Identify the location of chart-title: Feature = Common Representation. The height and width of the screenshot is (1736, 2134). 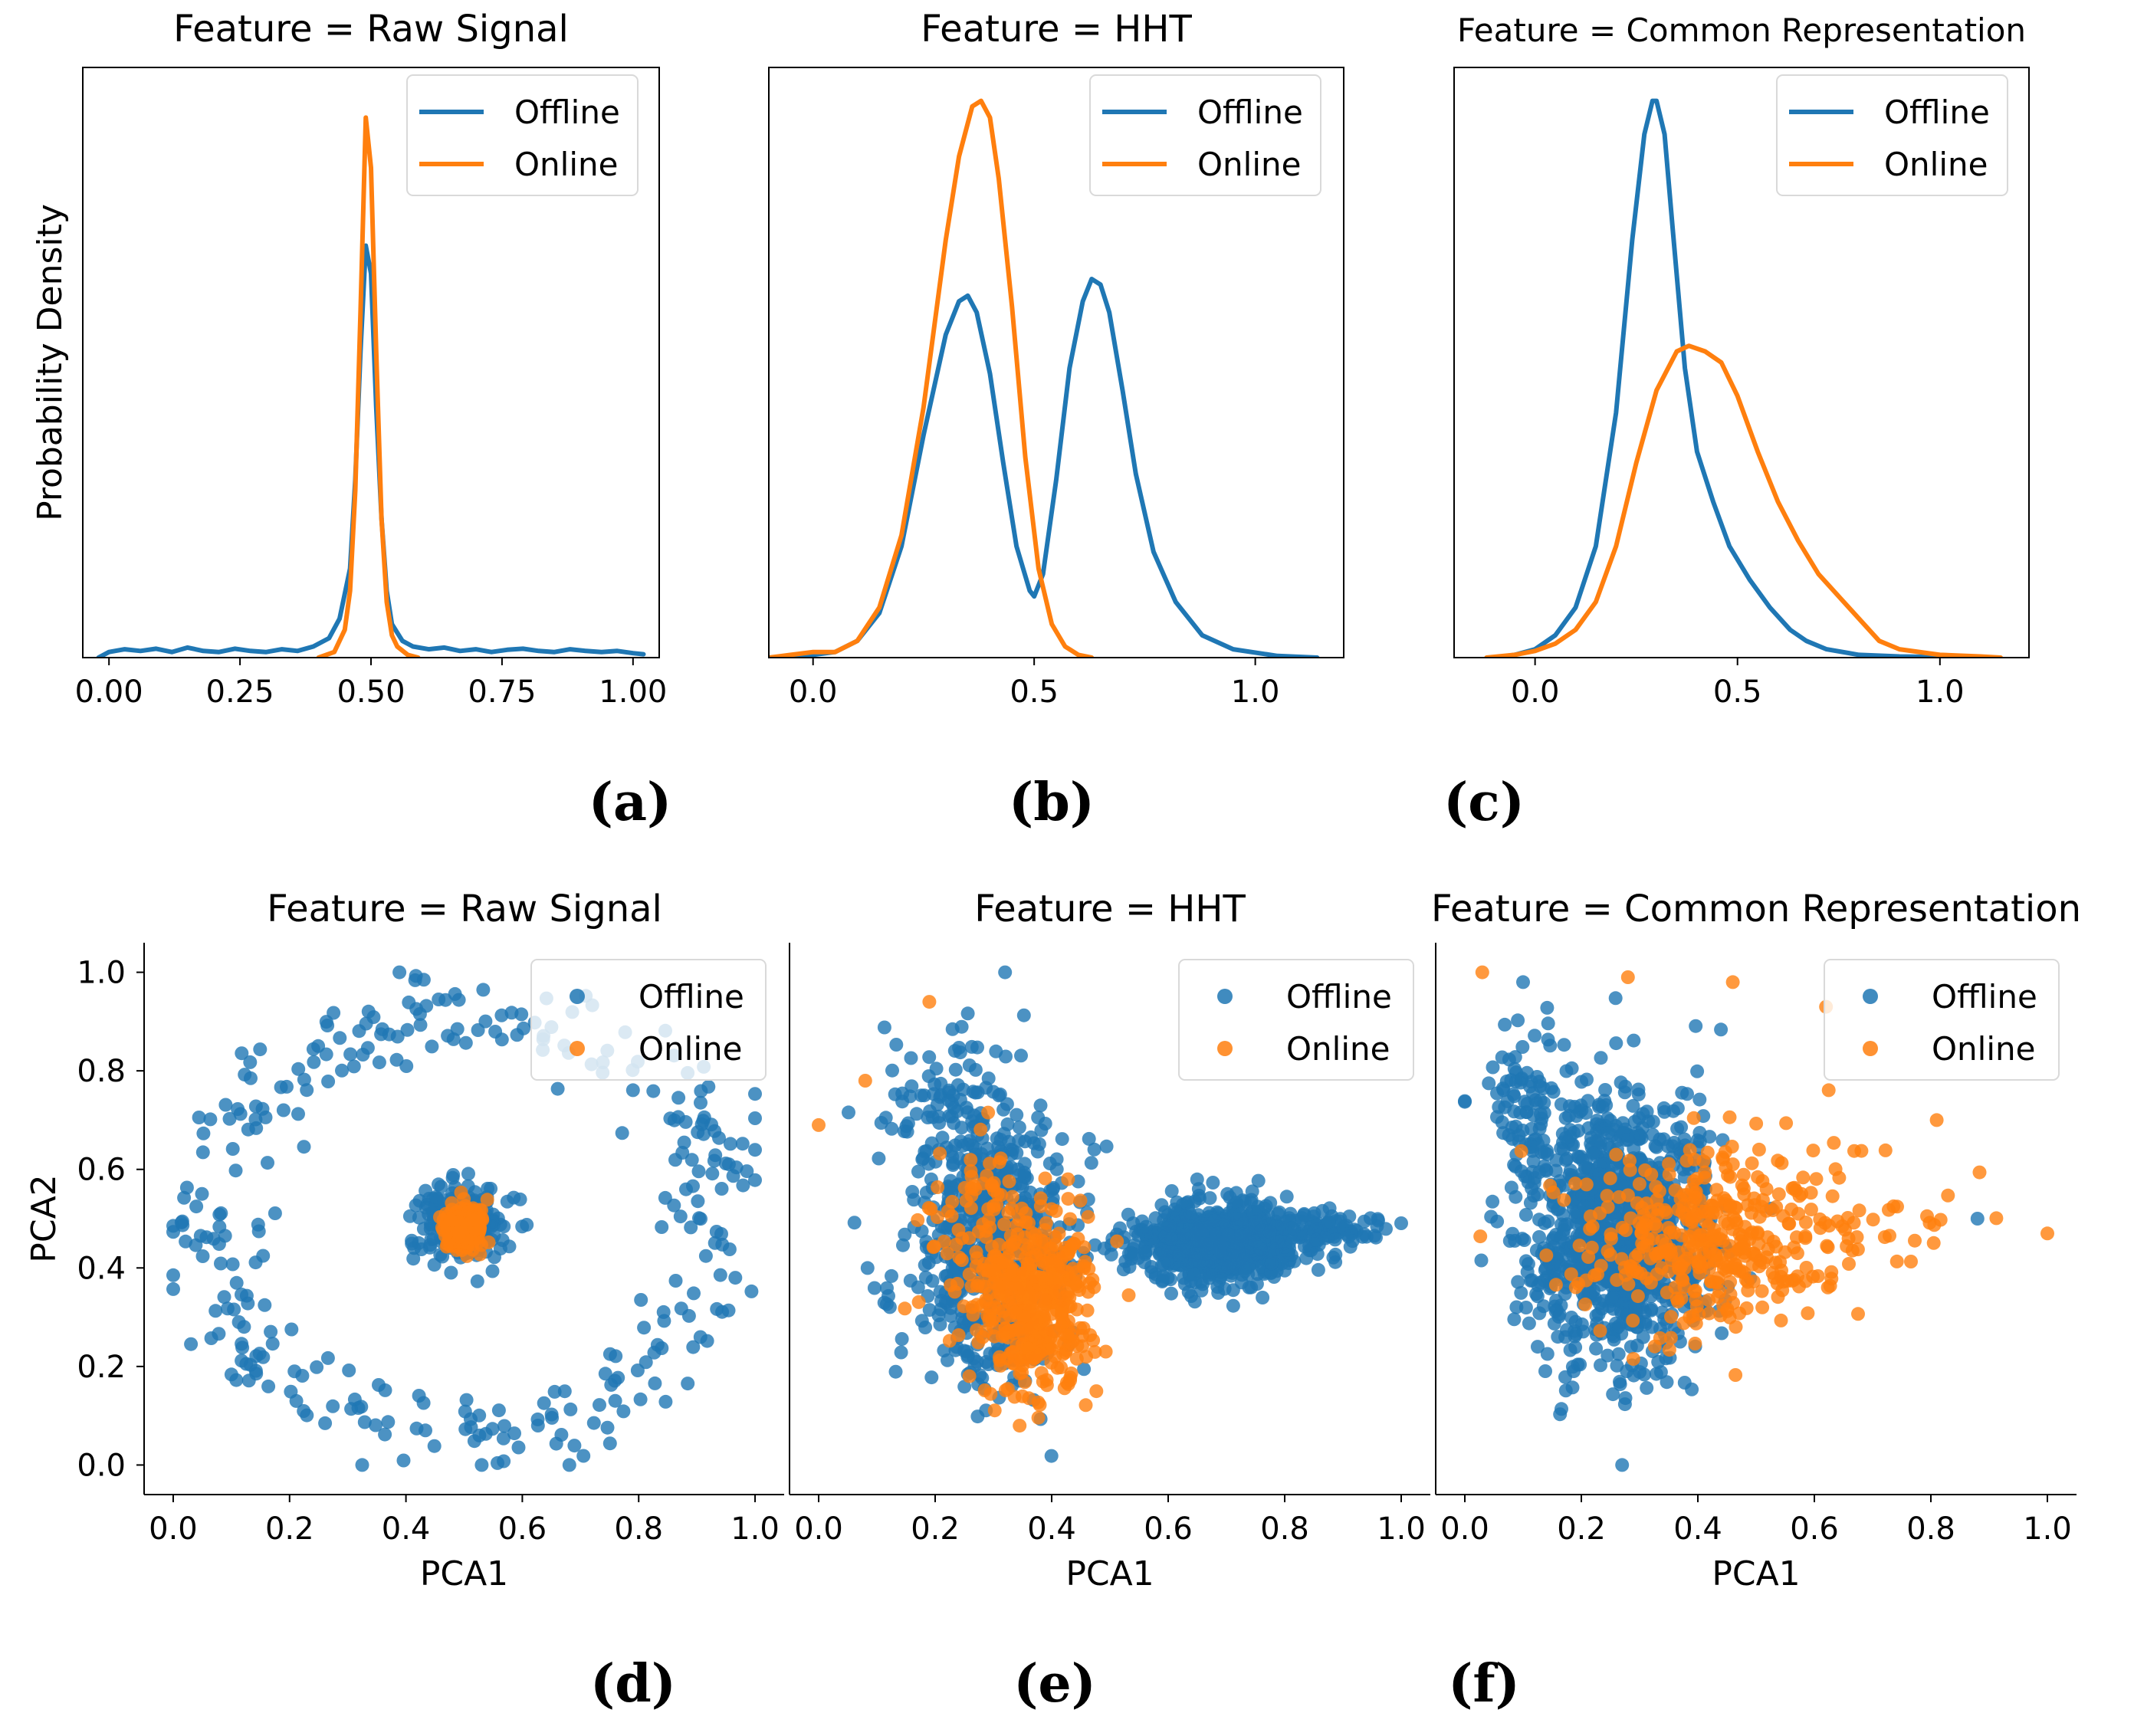
(1756, 909).